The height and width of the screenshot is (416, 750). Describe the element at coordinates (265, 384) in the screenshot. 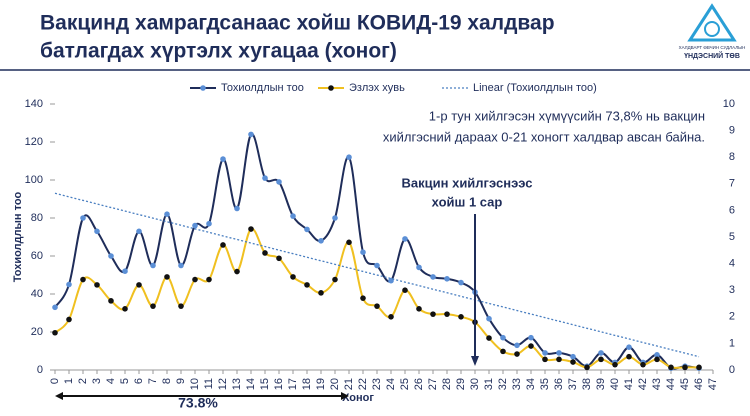

I see `x-tick-label: 15` at that location.